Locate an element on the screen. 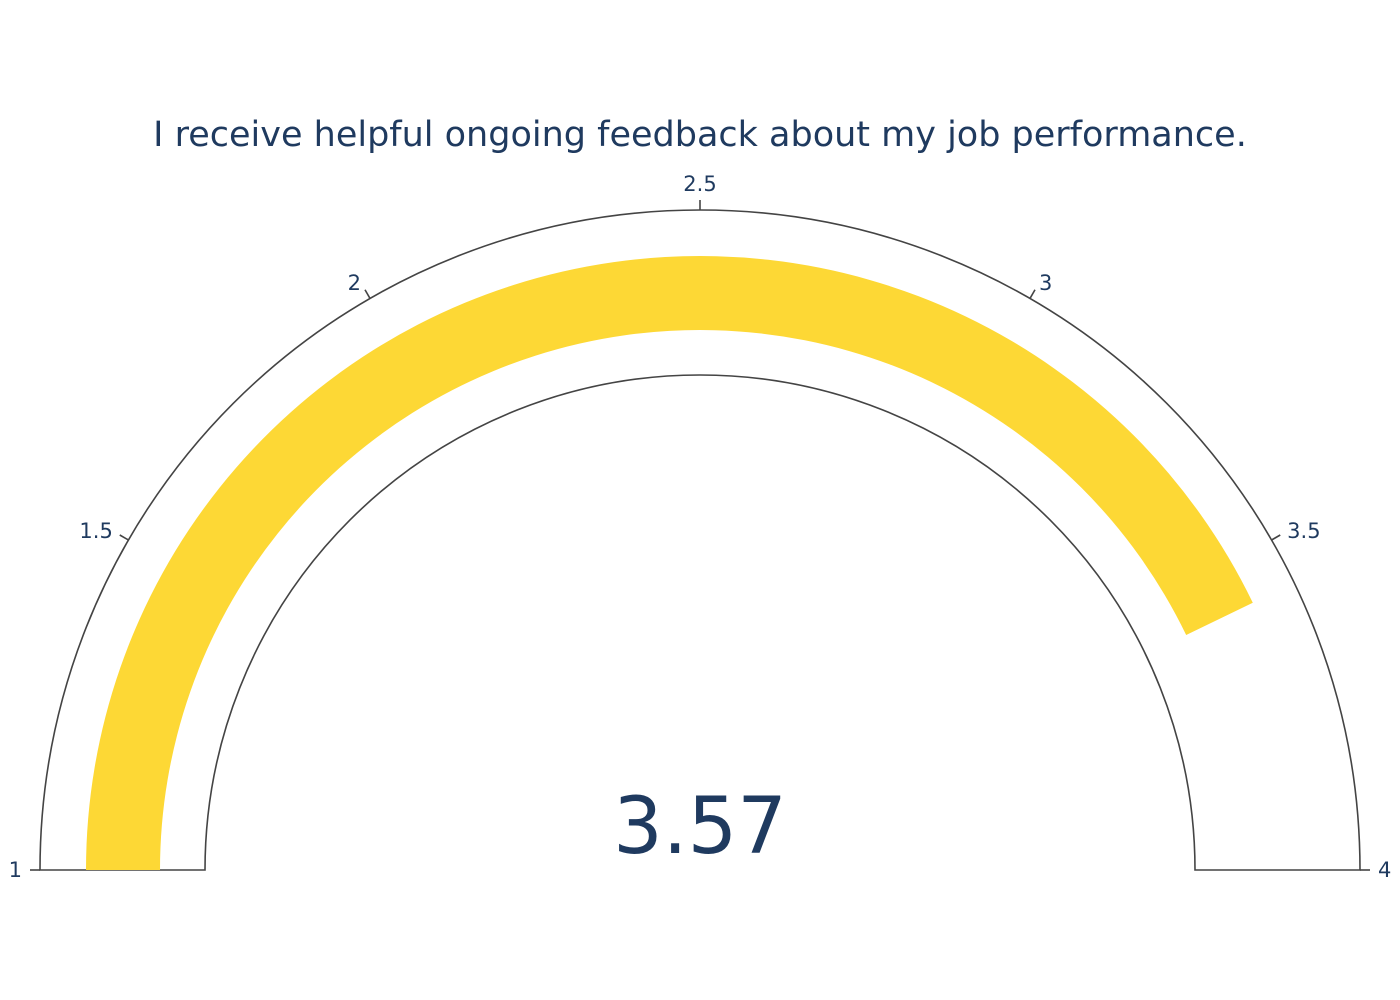 Image resolution: width=1400 pixels, height=1000 pixels. gauge-value-number: 3.57 is located at coordinates (700, 827).